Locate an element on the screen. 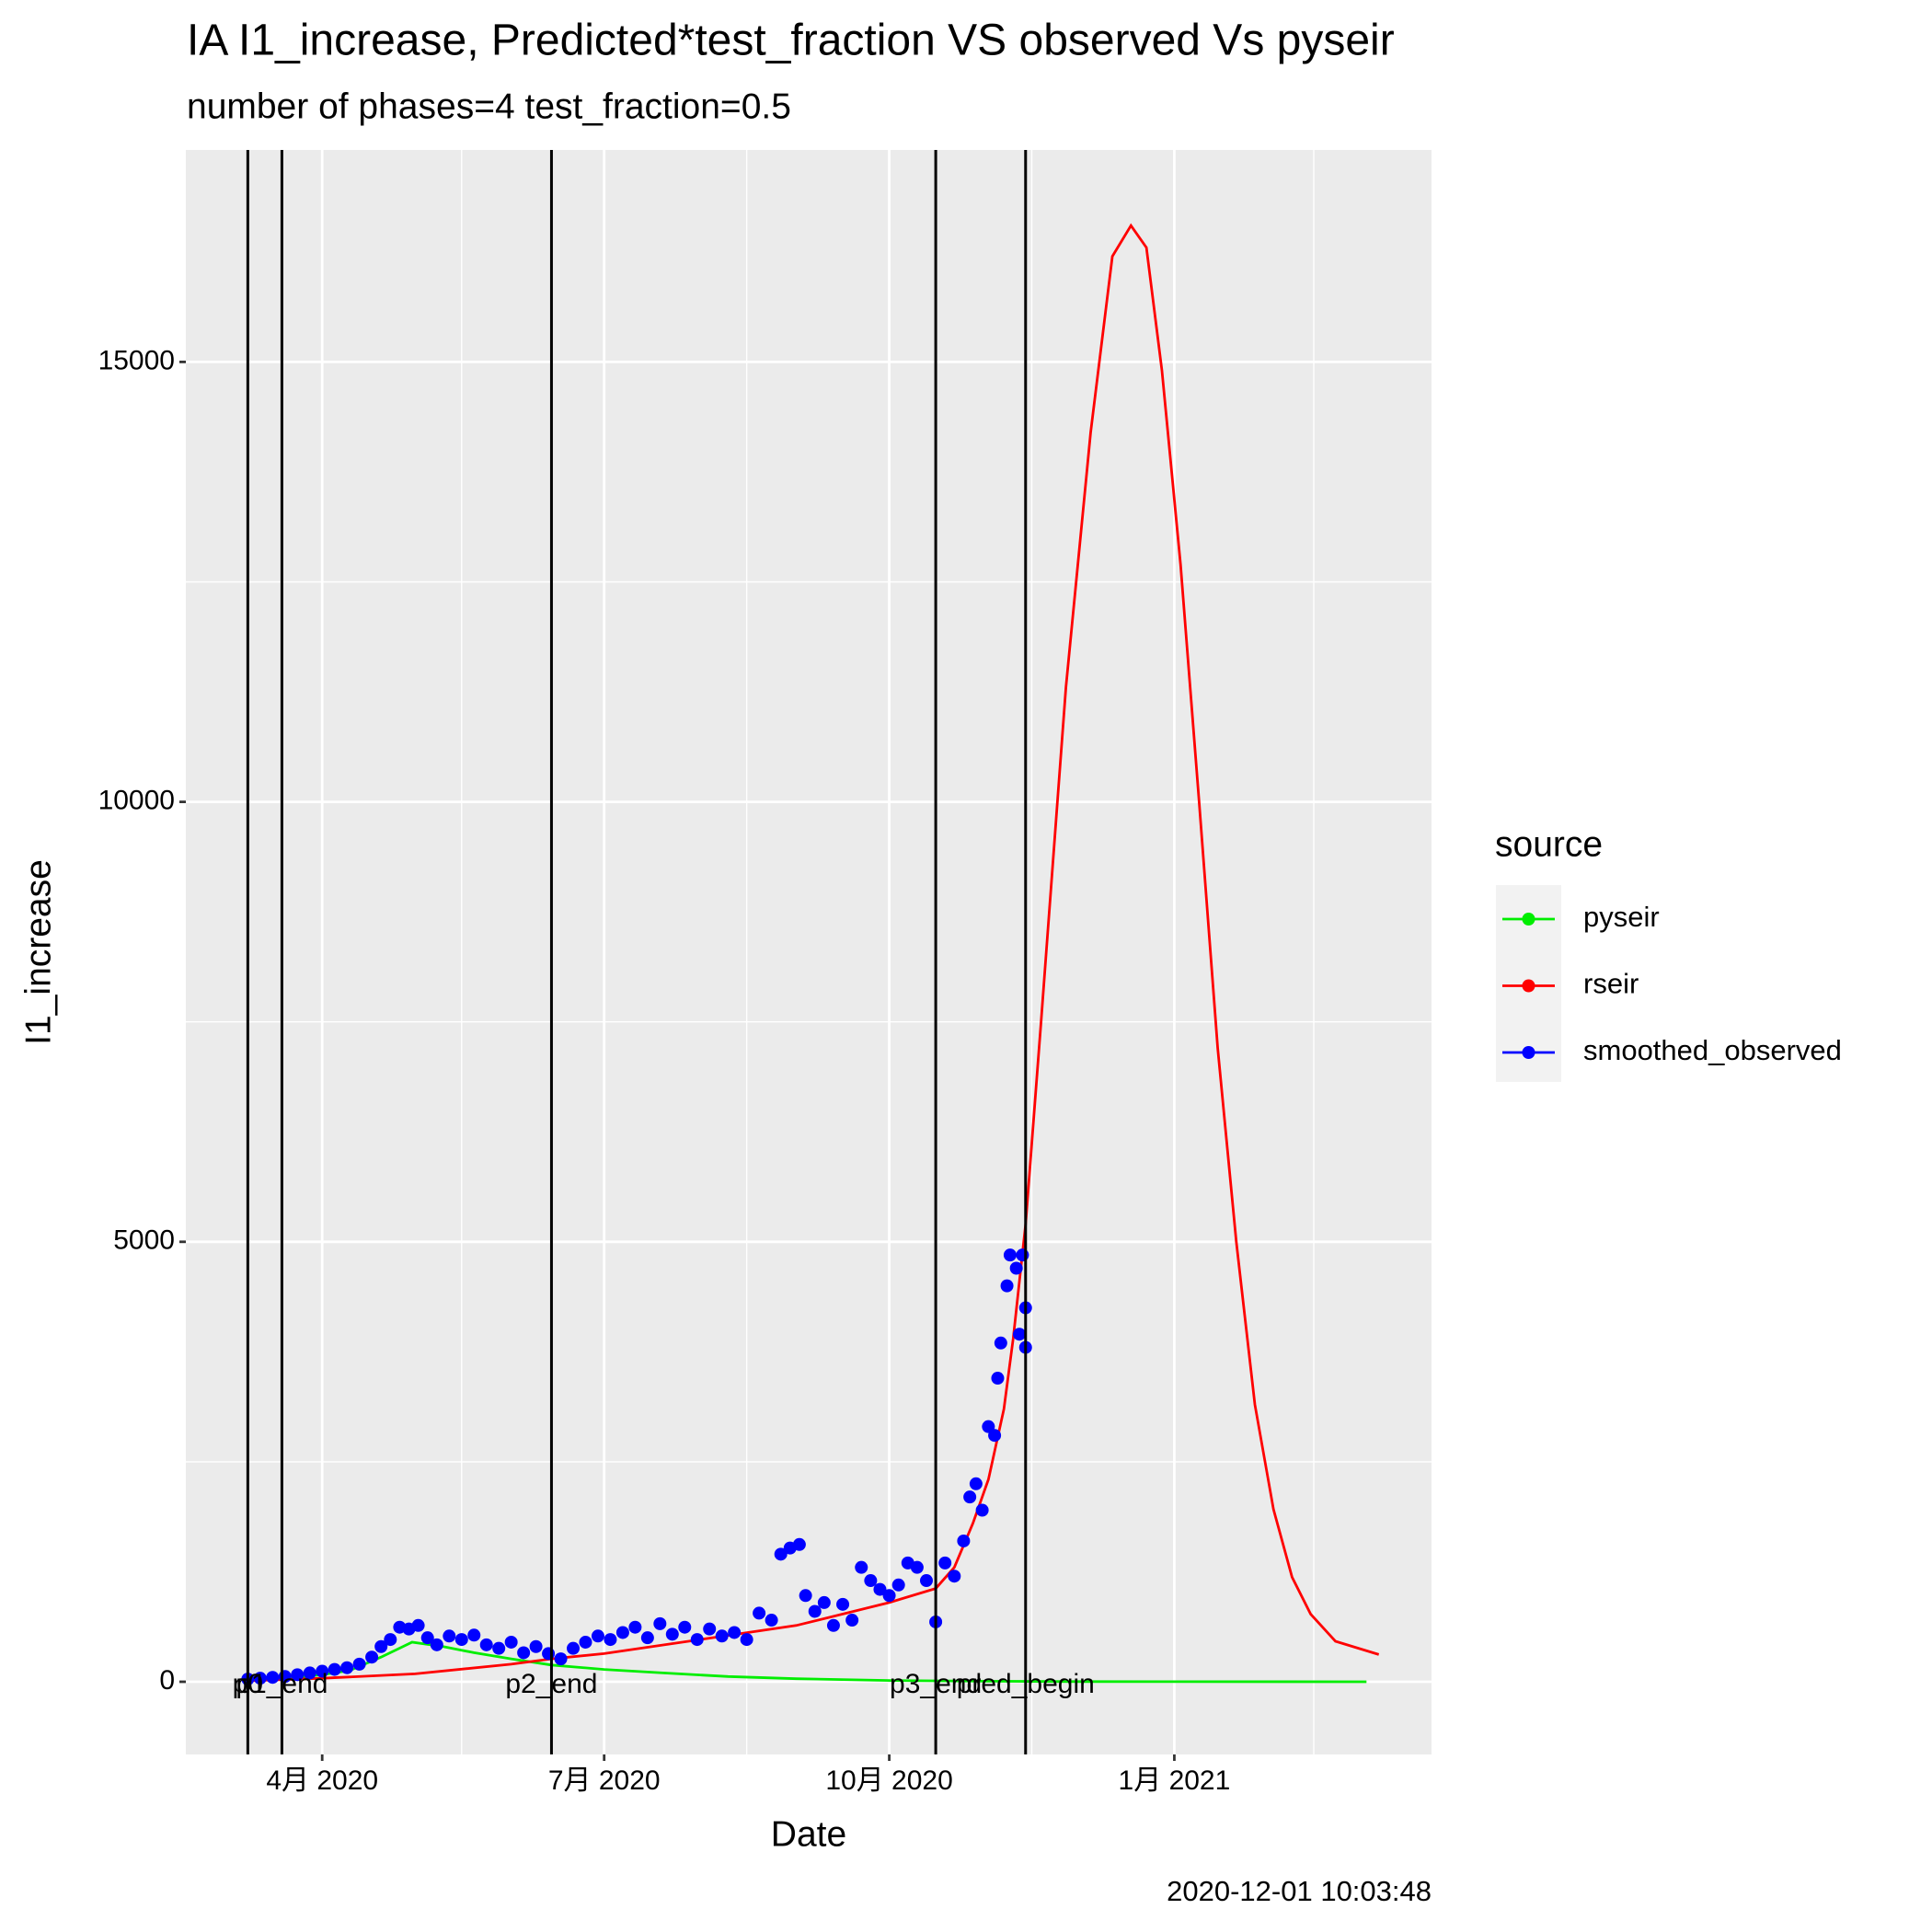 The height and width of the screenshot is (1932, 1932). y-tick-label: 0 is located at coordinates (167, 1680).